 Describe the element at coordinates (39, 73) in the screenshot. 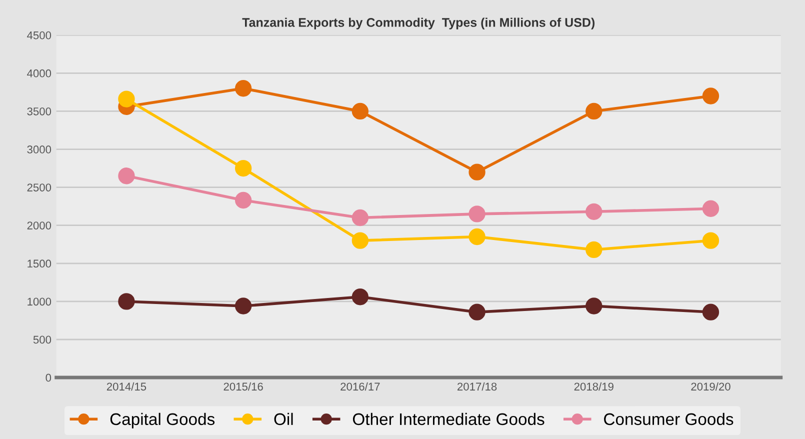

I see `y-tick-label: 4000` at that location.